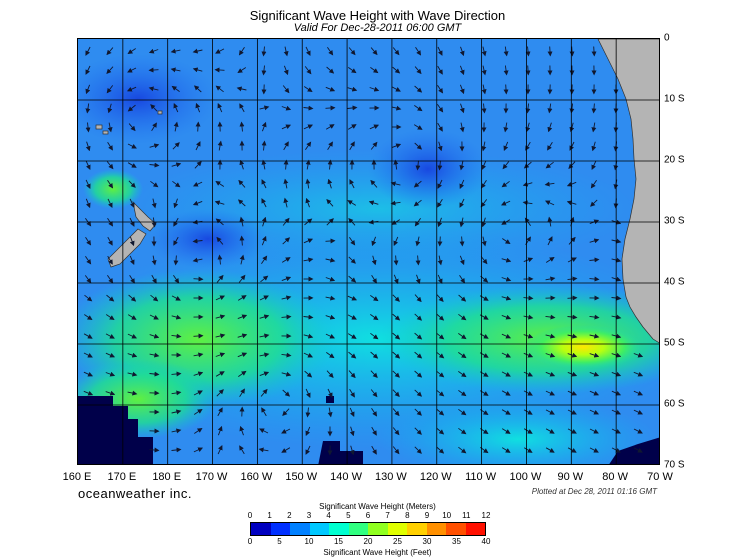 The height and width of the screenshot is (560, 755). I want to click on legend-meter-tick: 9, so click(427, 515).